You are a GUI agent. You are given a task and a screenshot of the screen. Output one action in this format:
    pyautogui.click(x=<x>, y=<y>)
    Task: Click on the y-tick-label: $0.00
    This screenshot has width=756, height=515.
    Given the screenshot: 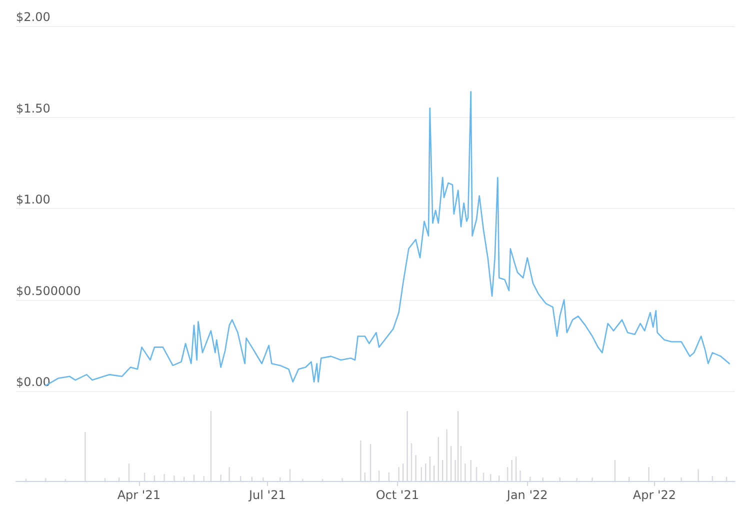 What is the action you would take?
    pyautogui.click(x=33, y=382)
    